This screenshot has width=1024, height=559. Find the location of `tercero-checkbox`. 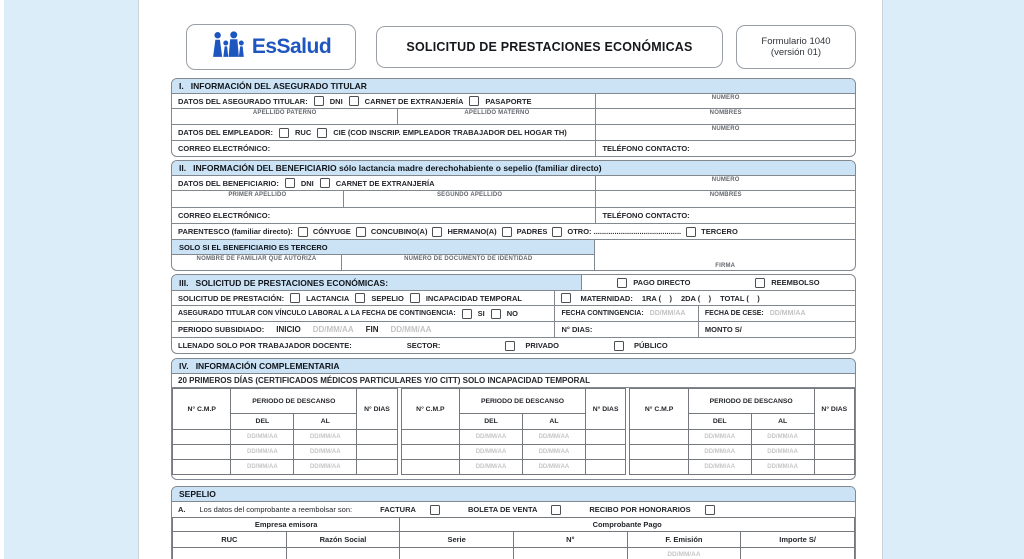

tercero-checkbox is located at coordinates (691, 231).